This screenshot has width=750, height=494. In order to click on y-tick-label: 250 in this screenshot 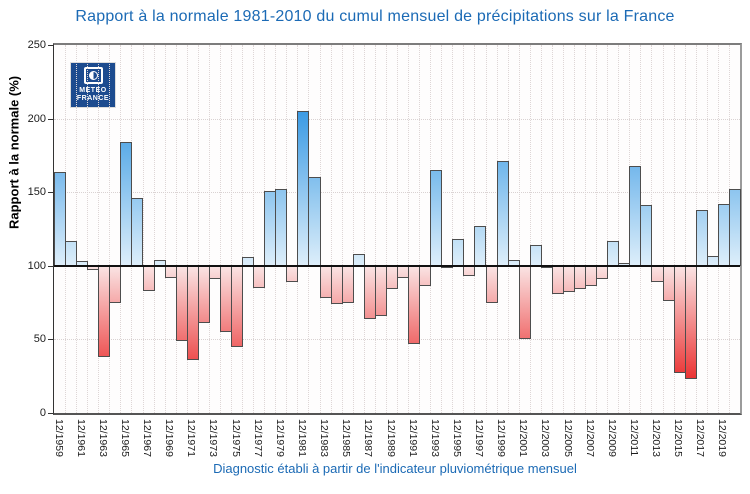, I will do `click(36, 45)`.